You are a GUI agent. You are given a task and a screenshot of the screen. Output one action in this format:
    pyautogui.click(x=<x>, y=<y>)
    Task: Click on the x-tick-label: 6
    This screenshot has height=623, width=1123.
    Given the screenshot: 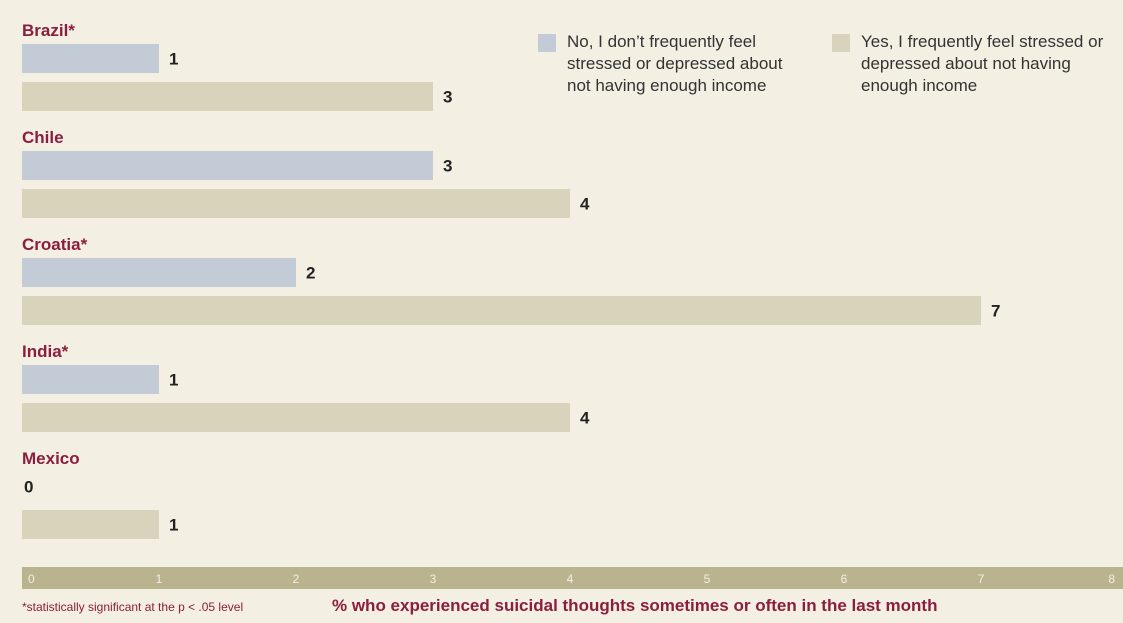 What is the action you would take?
    pyautogui.click(x=844, y=579)
    